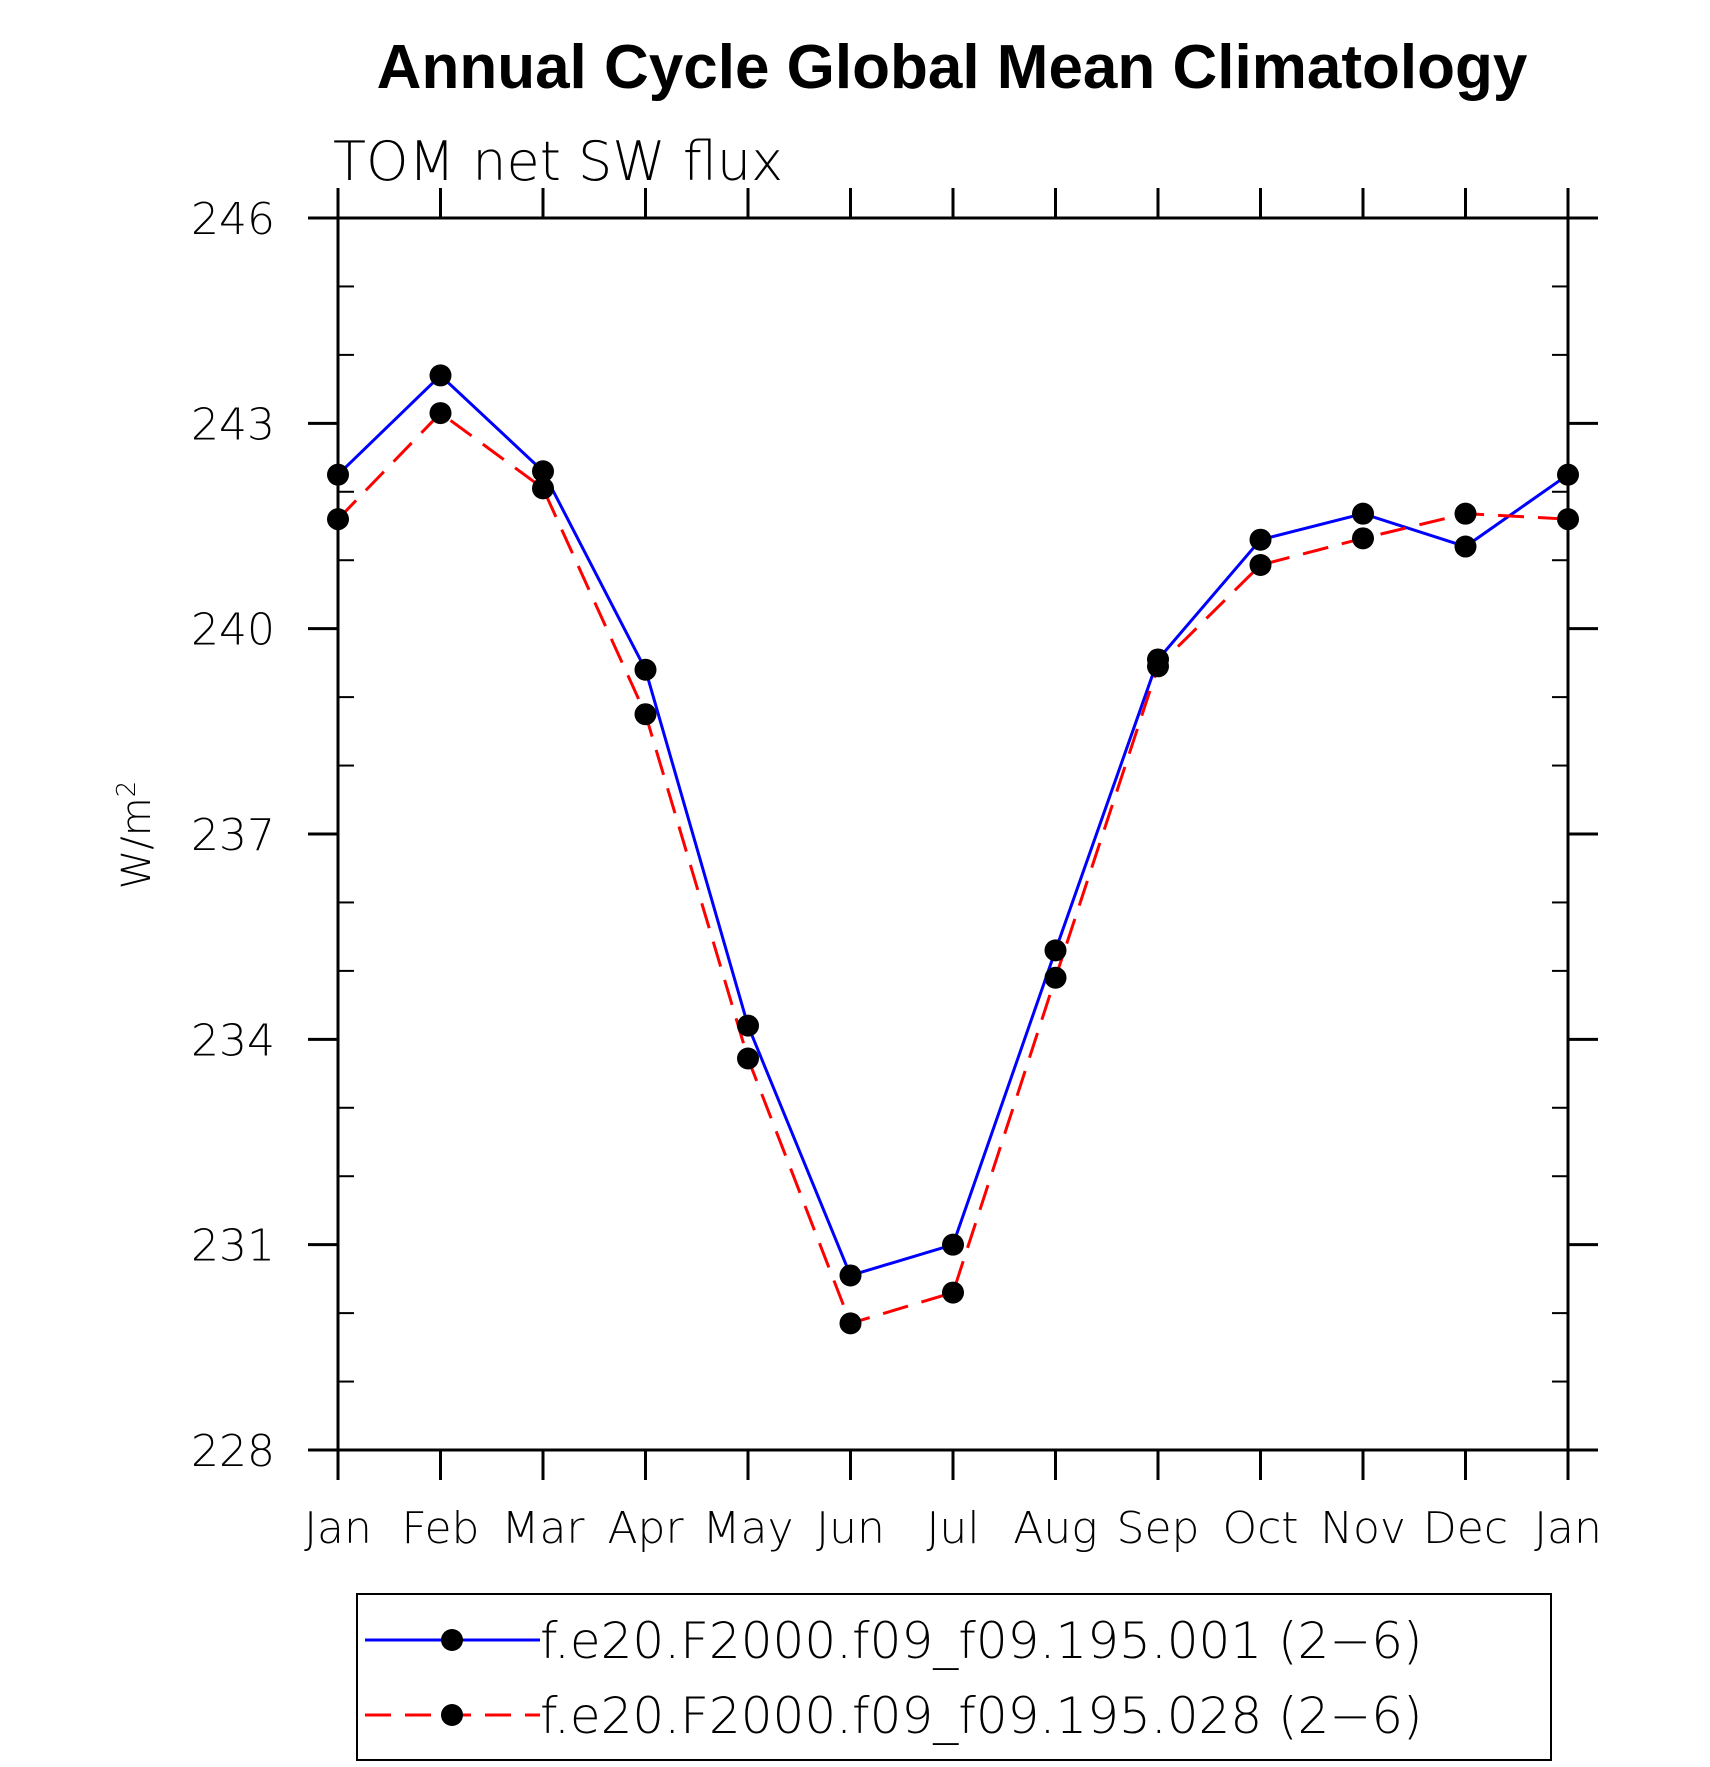  What do you see at coordinates (233, 1451) in the screenshot?
I see `y-tick-label: 228` at bounding box center [233, 1451].